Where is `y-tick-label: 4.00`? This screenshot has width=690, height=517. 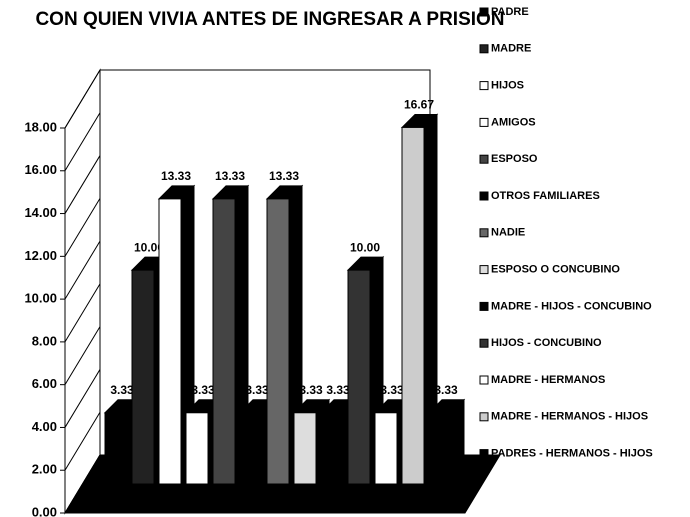
y-tick-label: 4.00 is located at coordinates (44, 426).